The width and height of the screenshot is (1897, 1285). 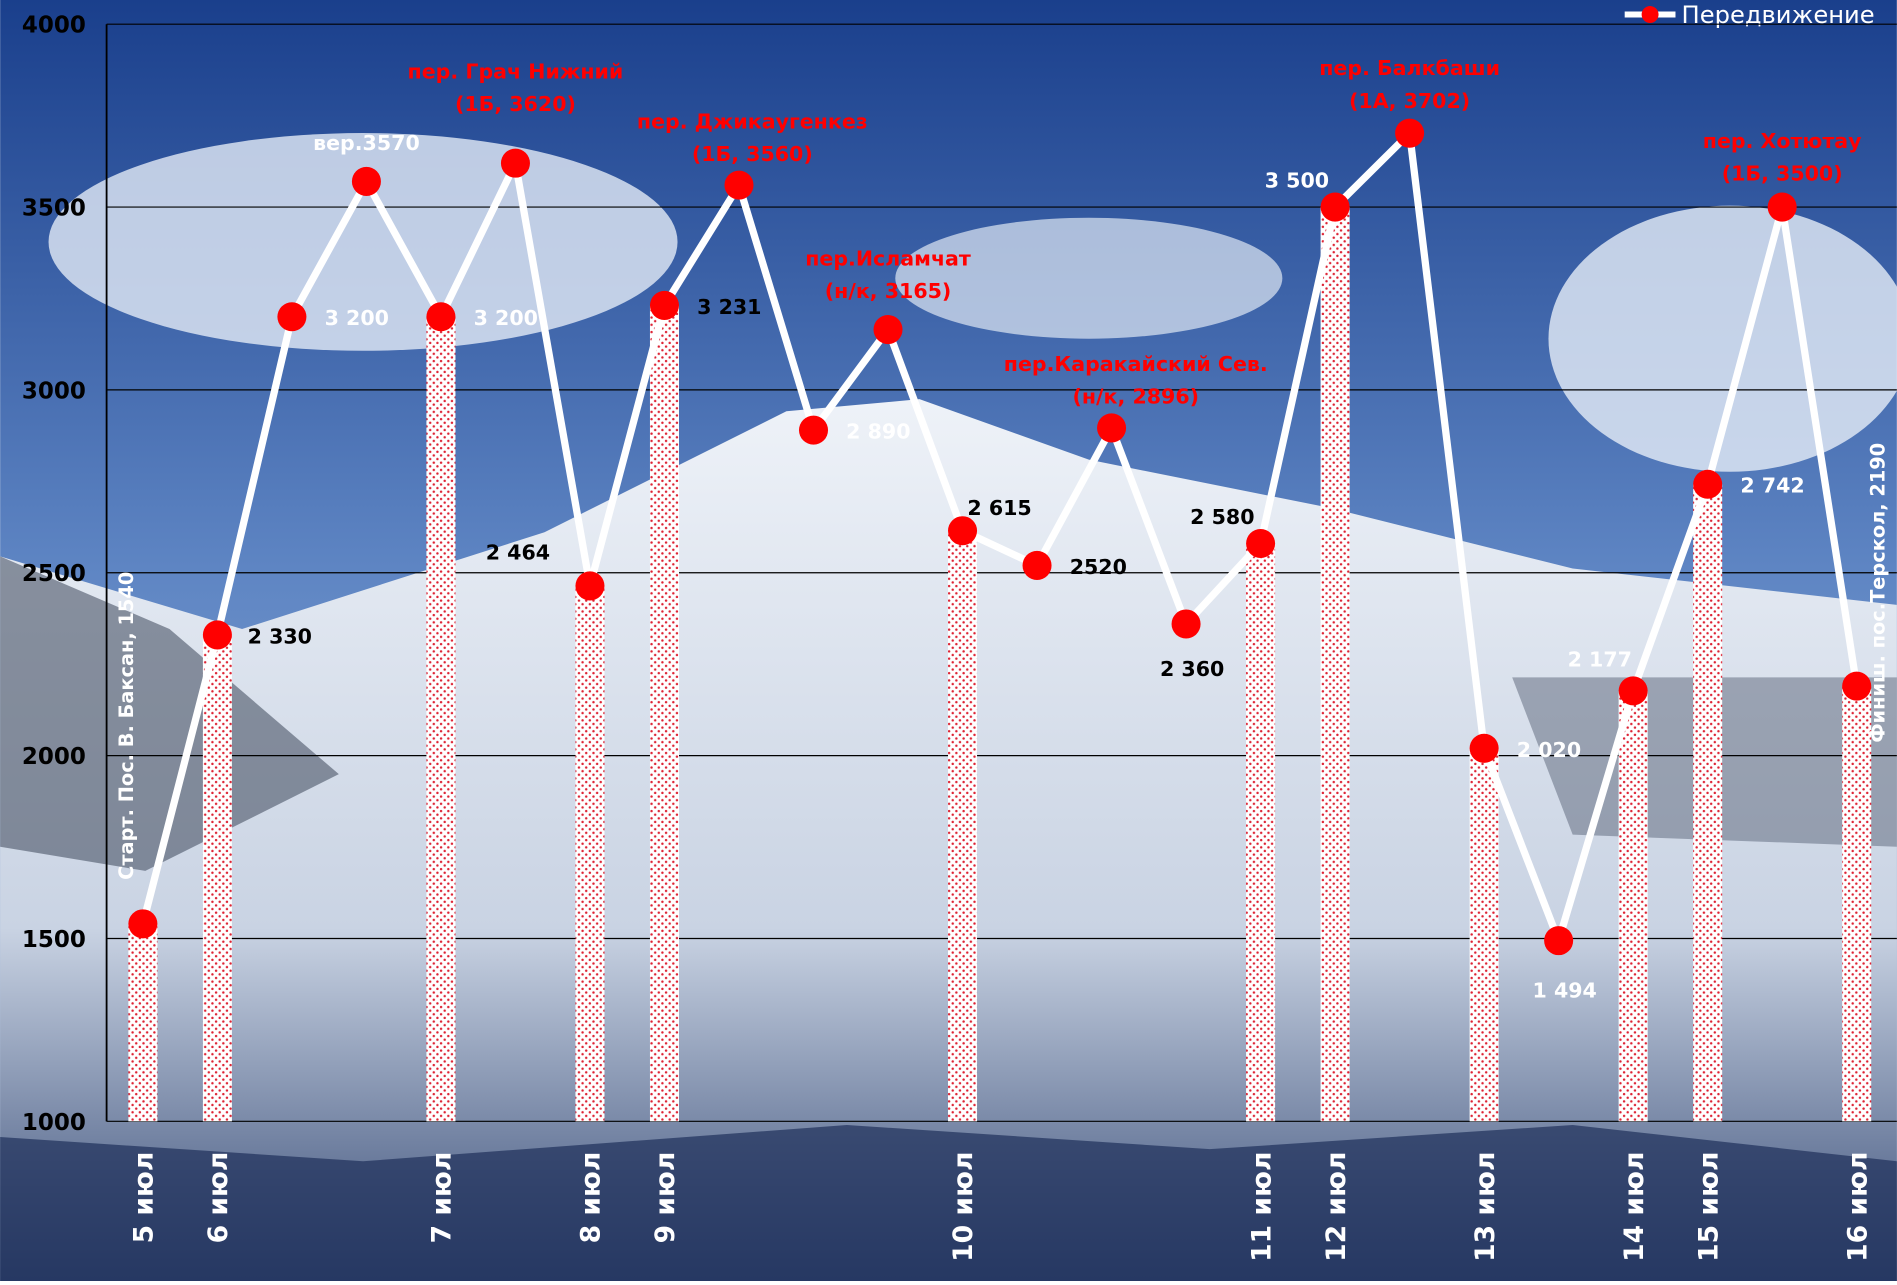 I want to click on data-label: (1Б, 3620), so click(x=515, y=104).